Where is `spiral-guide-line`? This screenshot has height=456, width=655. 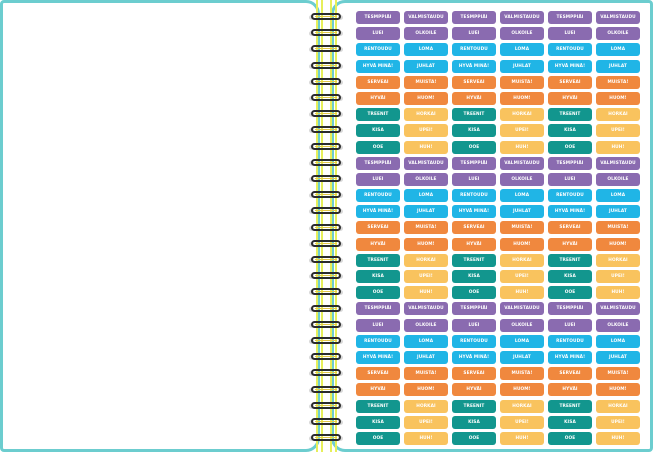 spiral-guide-line is located at coordinates (317, 226).